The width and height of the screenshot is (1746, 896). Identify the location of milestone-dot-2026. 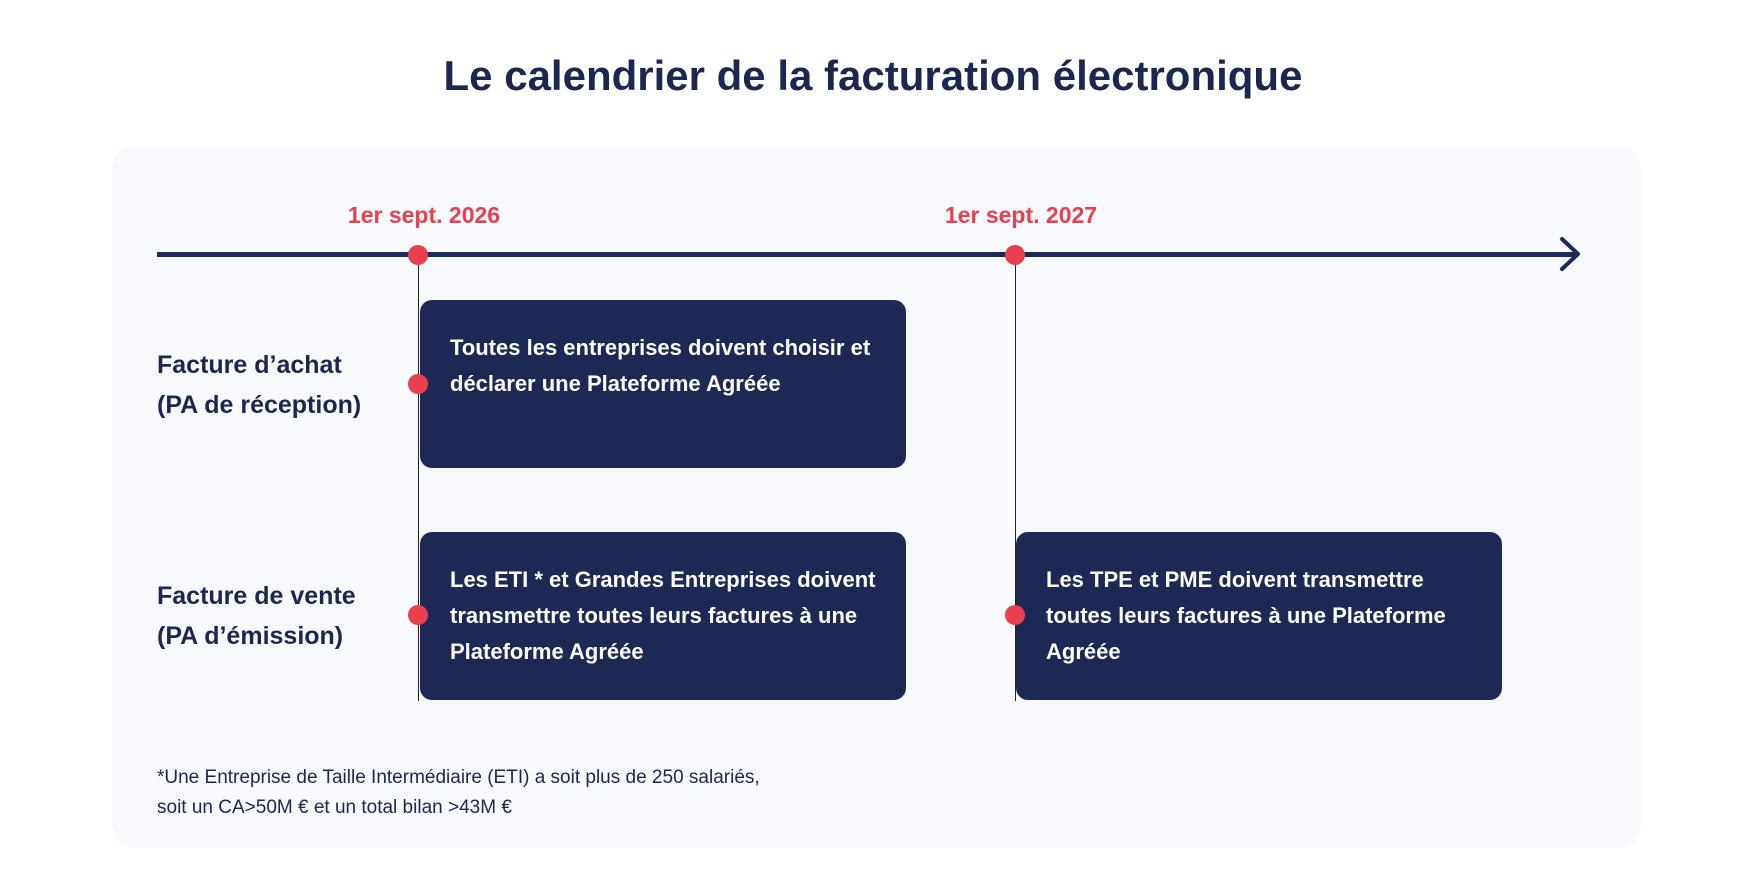
(418, 255).